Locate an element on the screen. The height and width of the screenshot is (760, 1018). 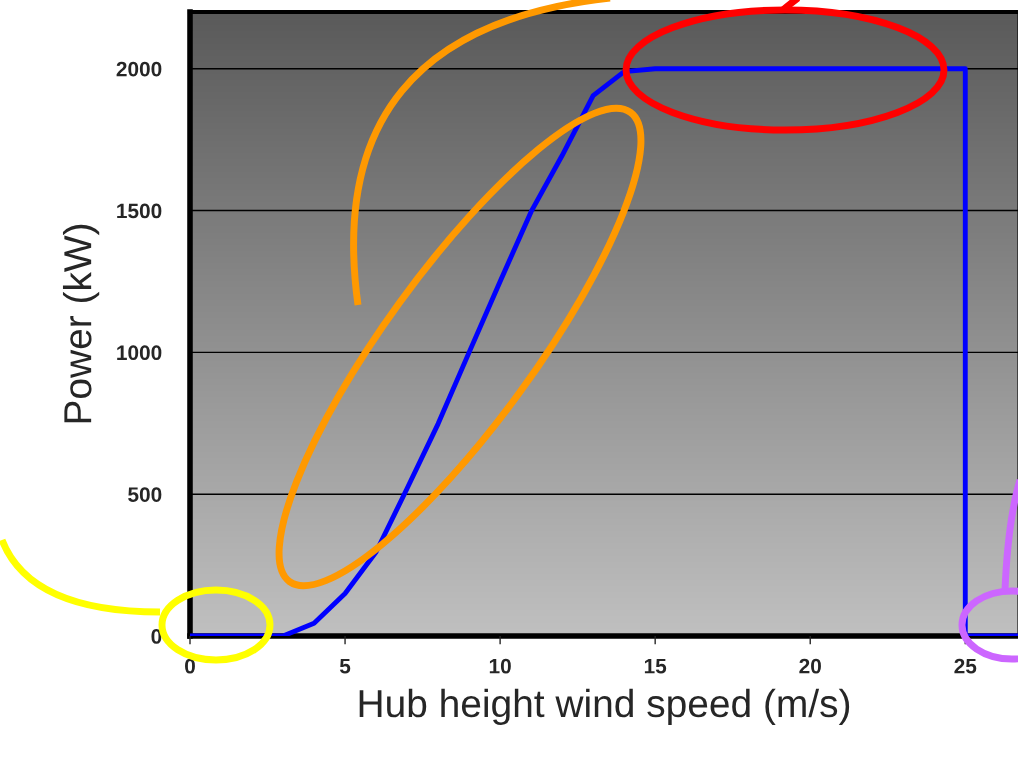
y-tick-label: 1000 is located at coordinates (139, 353).